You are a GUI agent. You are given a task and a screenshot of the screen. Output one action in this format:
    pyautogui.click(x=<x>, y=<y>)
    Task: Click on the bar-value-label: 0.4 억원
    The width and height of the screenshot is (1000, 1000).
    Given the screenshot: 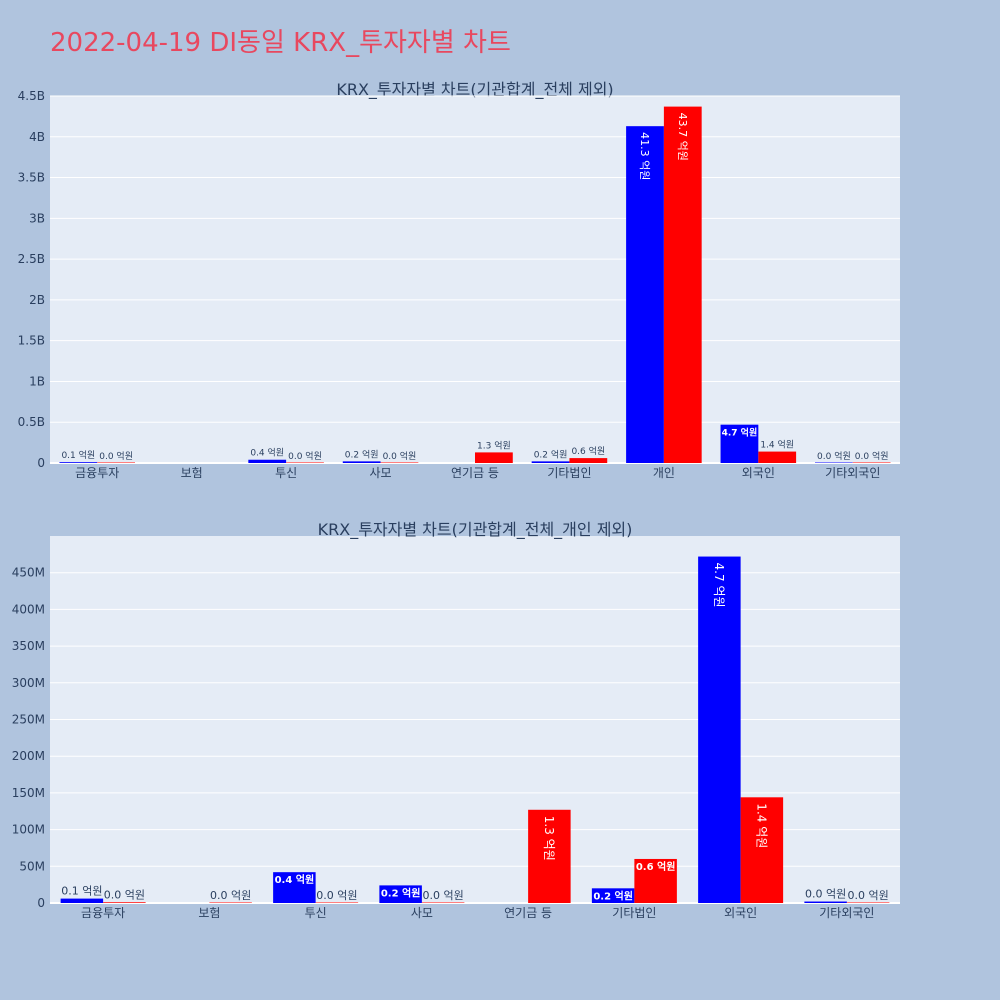 What is the action you would take?
    pyautogui.click(x=267, y=453)
    